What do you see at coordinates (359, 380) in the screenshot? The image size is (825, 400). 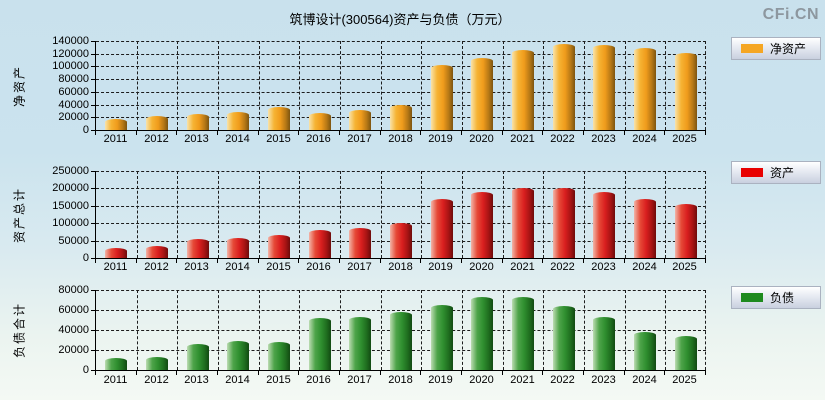 I see `x-tick-label: 2017` at bounding box center [359, 380].